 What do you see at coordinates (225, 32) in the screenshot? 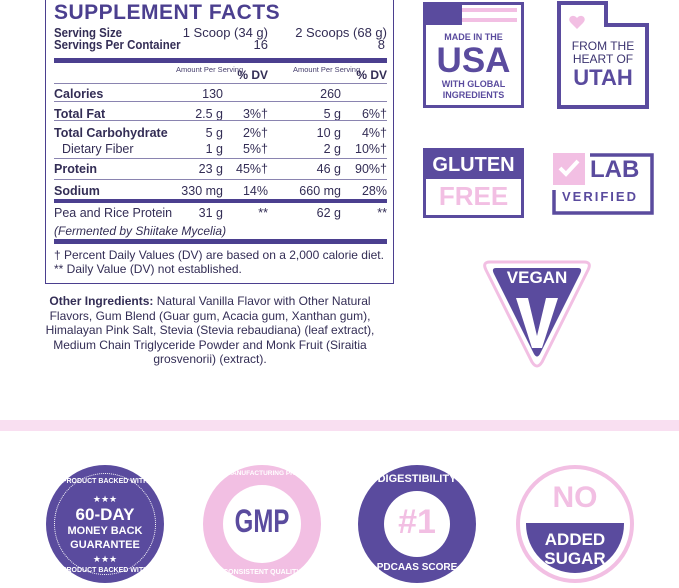
I see `col1-serving: 1 Scoop (34 g)` at bounding box center [225, 32].